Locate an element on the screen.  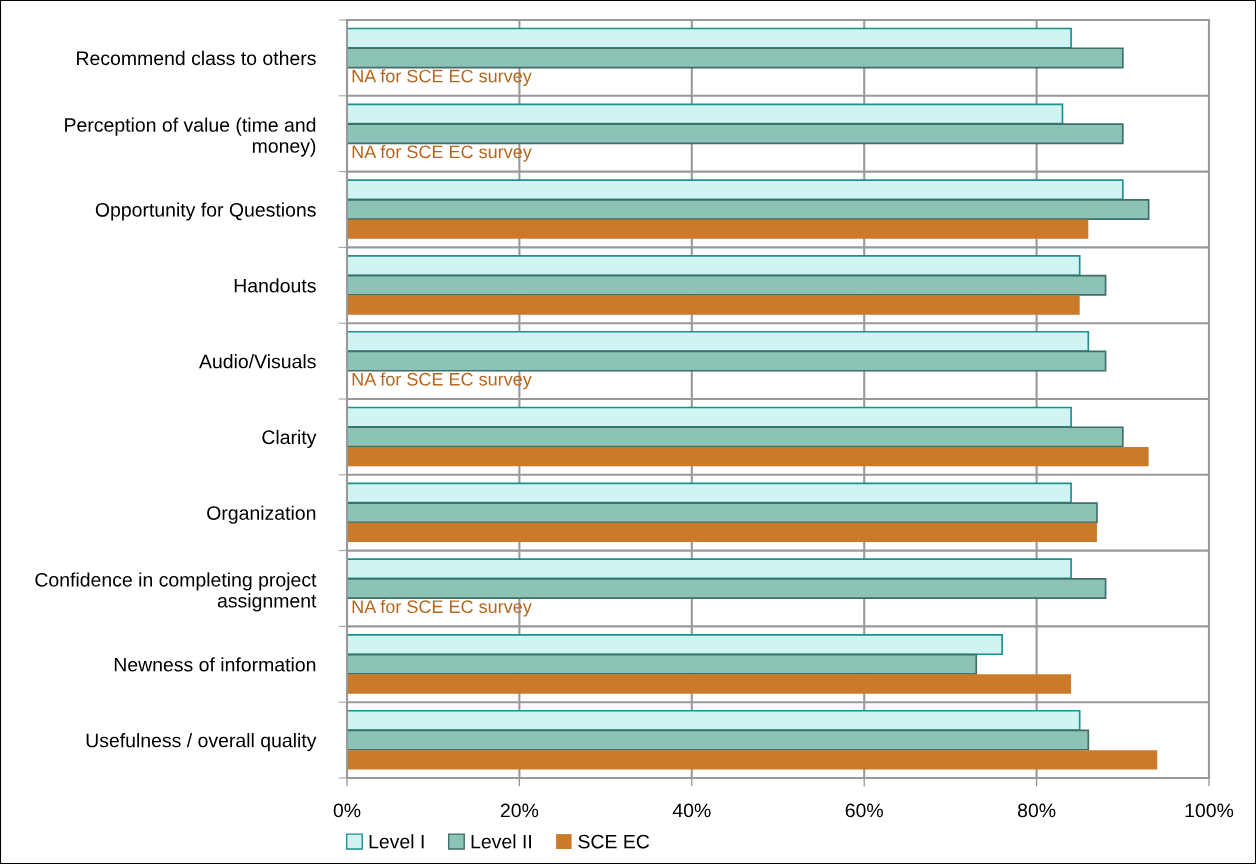
x-tick-label: 40% is located at coordinates (691, 810).